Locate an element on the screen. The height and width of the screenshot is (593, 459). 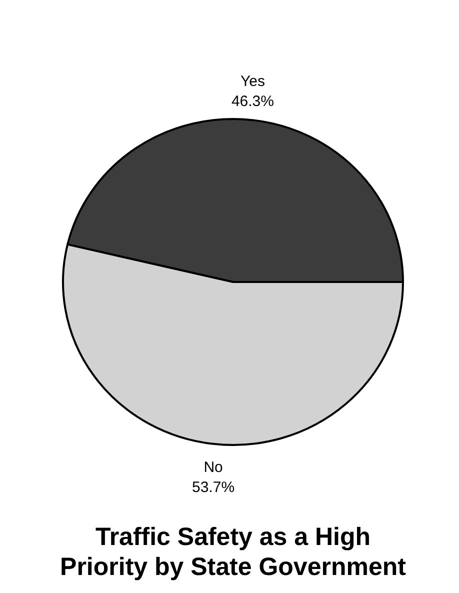
text: Traffic Safety as a High Priority by State Government is located at coordinates (233, 552).